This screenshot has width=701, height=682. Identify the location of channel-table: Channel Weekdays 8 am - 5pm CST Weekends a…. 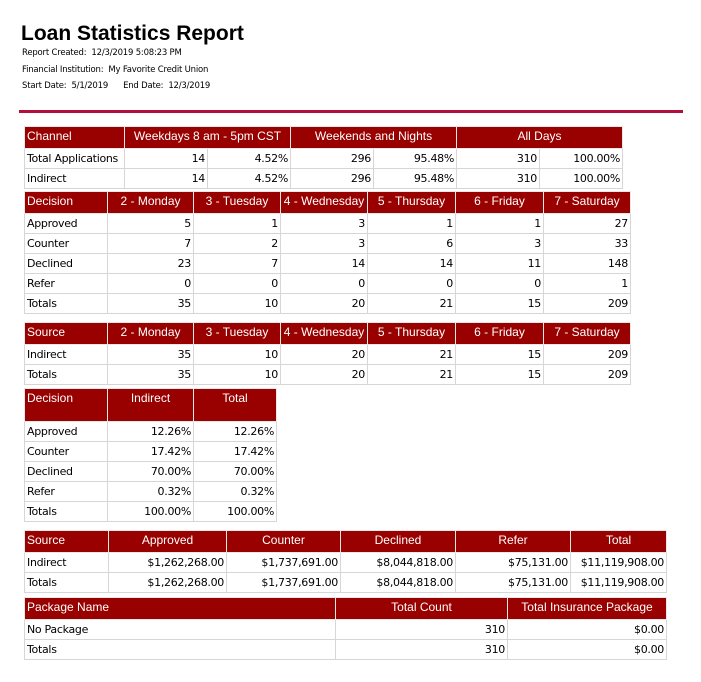
(324, 157).